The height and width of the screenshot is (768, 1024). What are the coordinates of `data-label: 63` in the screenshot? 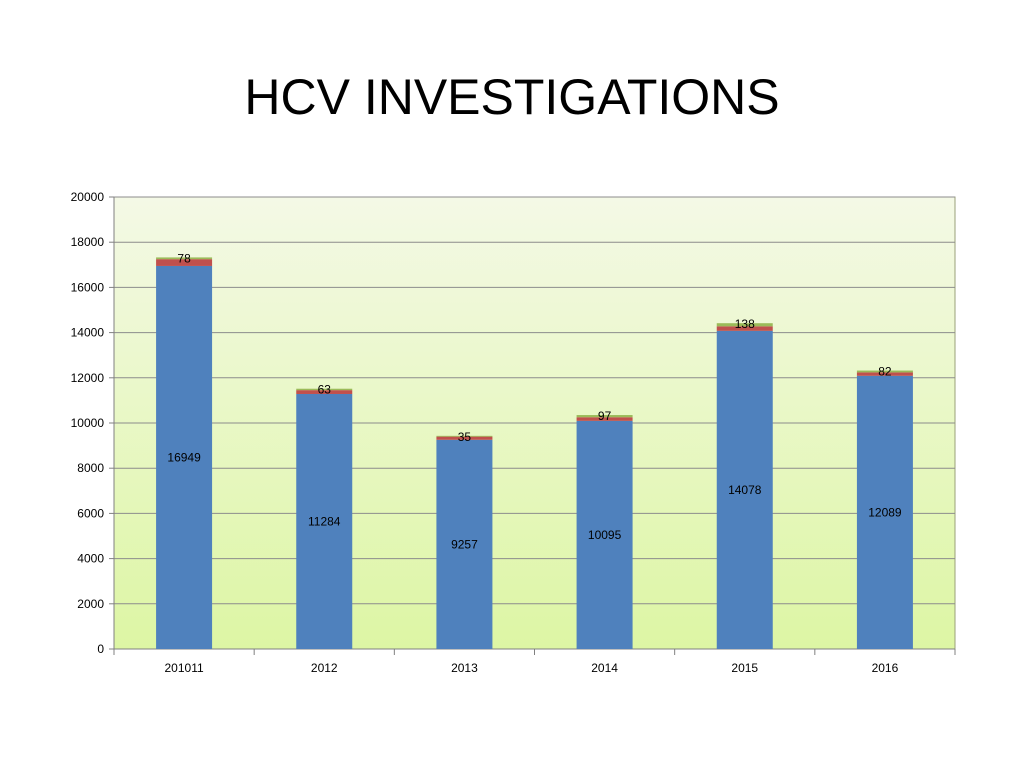 It's located at (325, 390).